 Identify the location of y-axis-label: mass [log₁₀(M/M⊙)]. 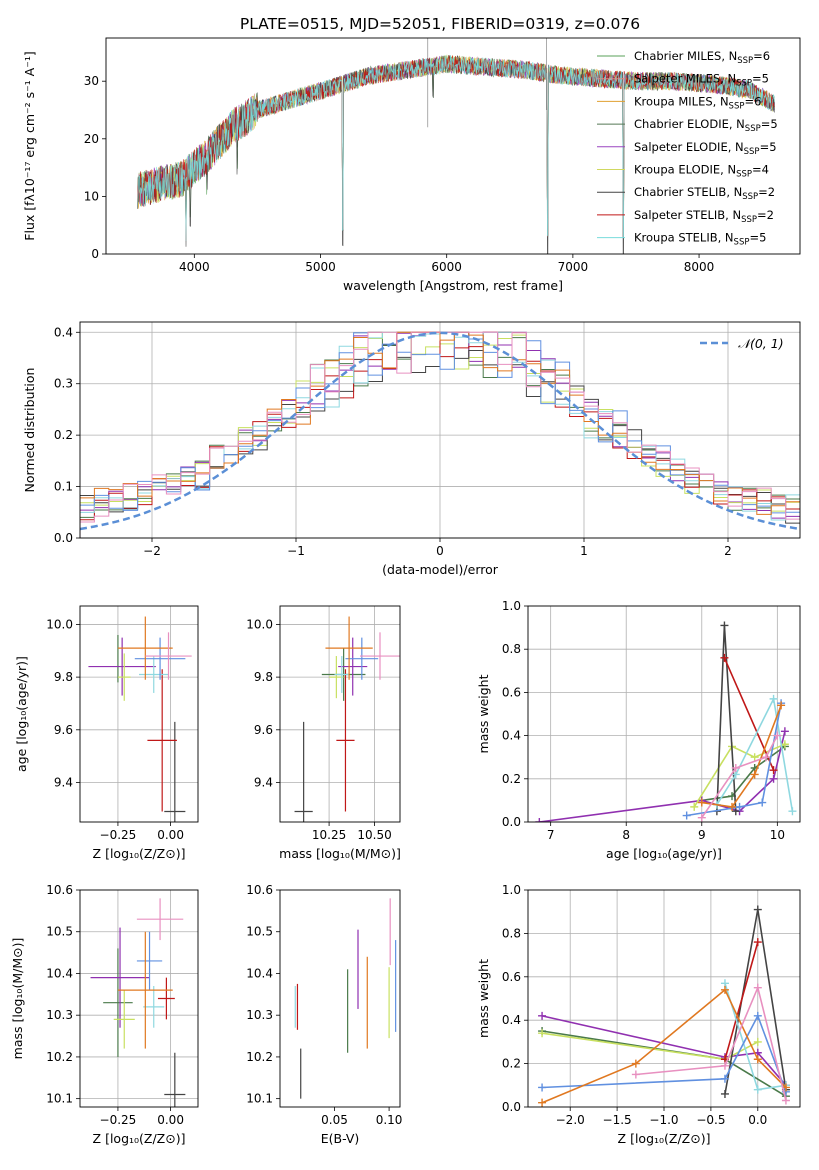
(17, 999).